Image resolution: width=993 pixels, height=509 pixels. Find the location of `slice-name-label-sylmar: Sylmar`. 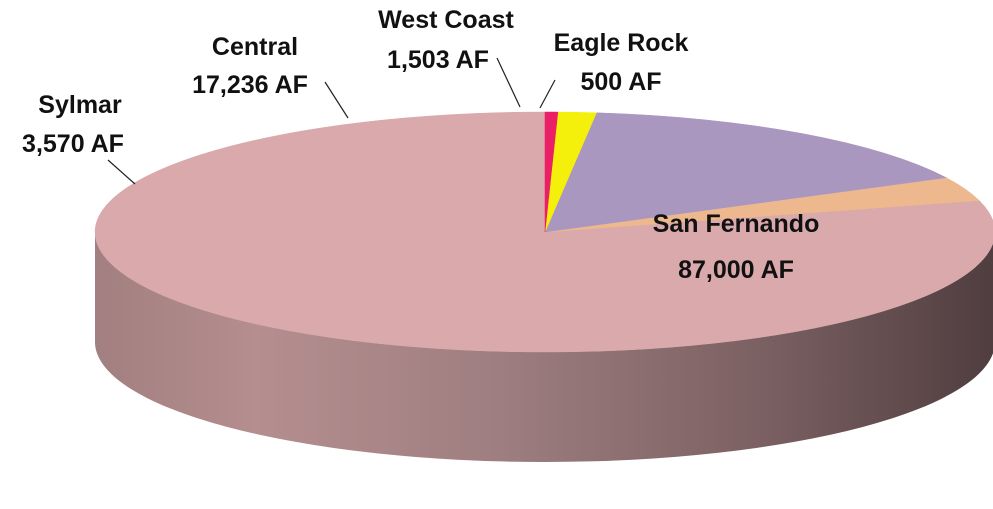

slice-name-label-sylmar: Sylmar is located at coordinates (80, 105).